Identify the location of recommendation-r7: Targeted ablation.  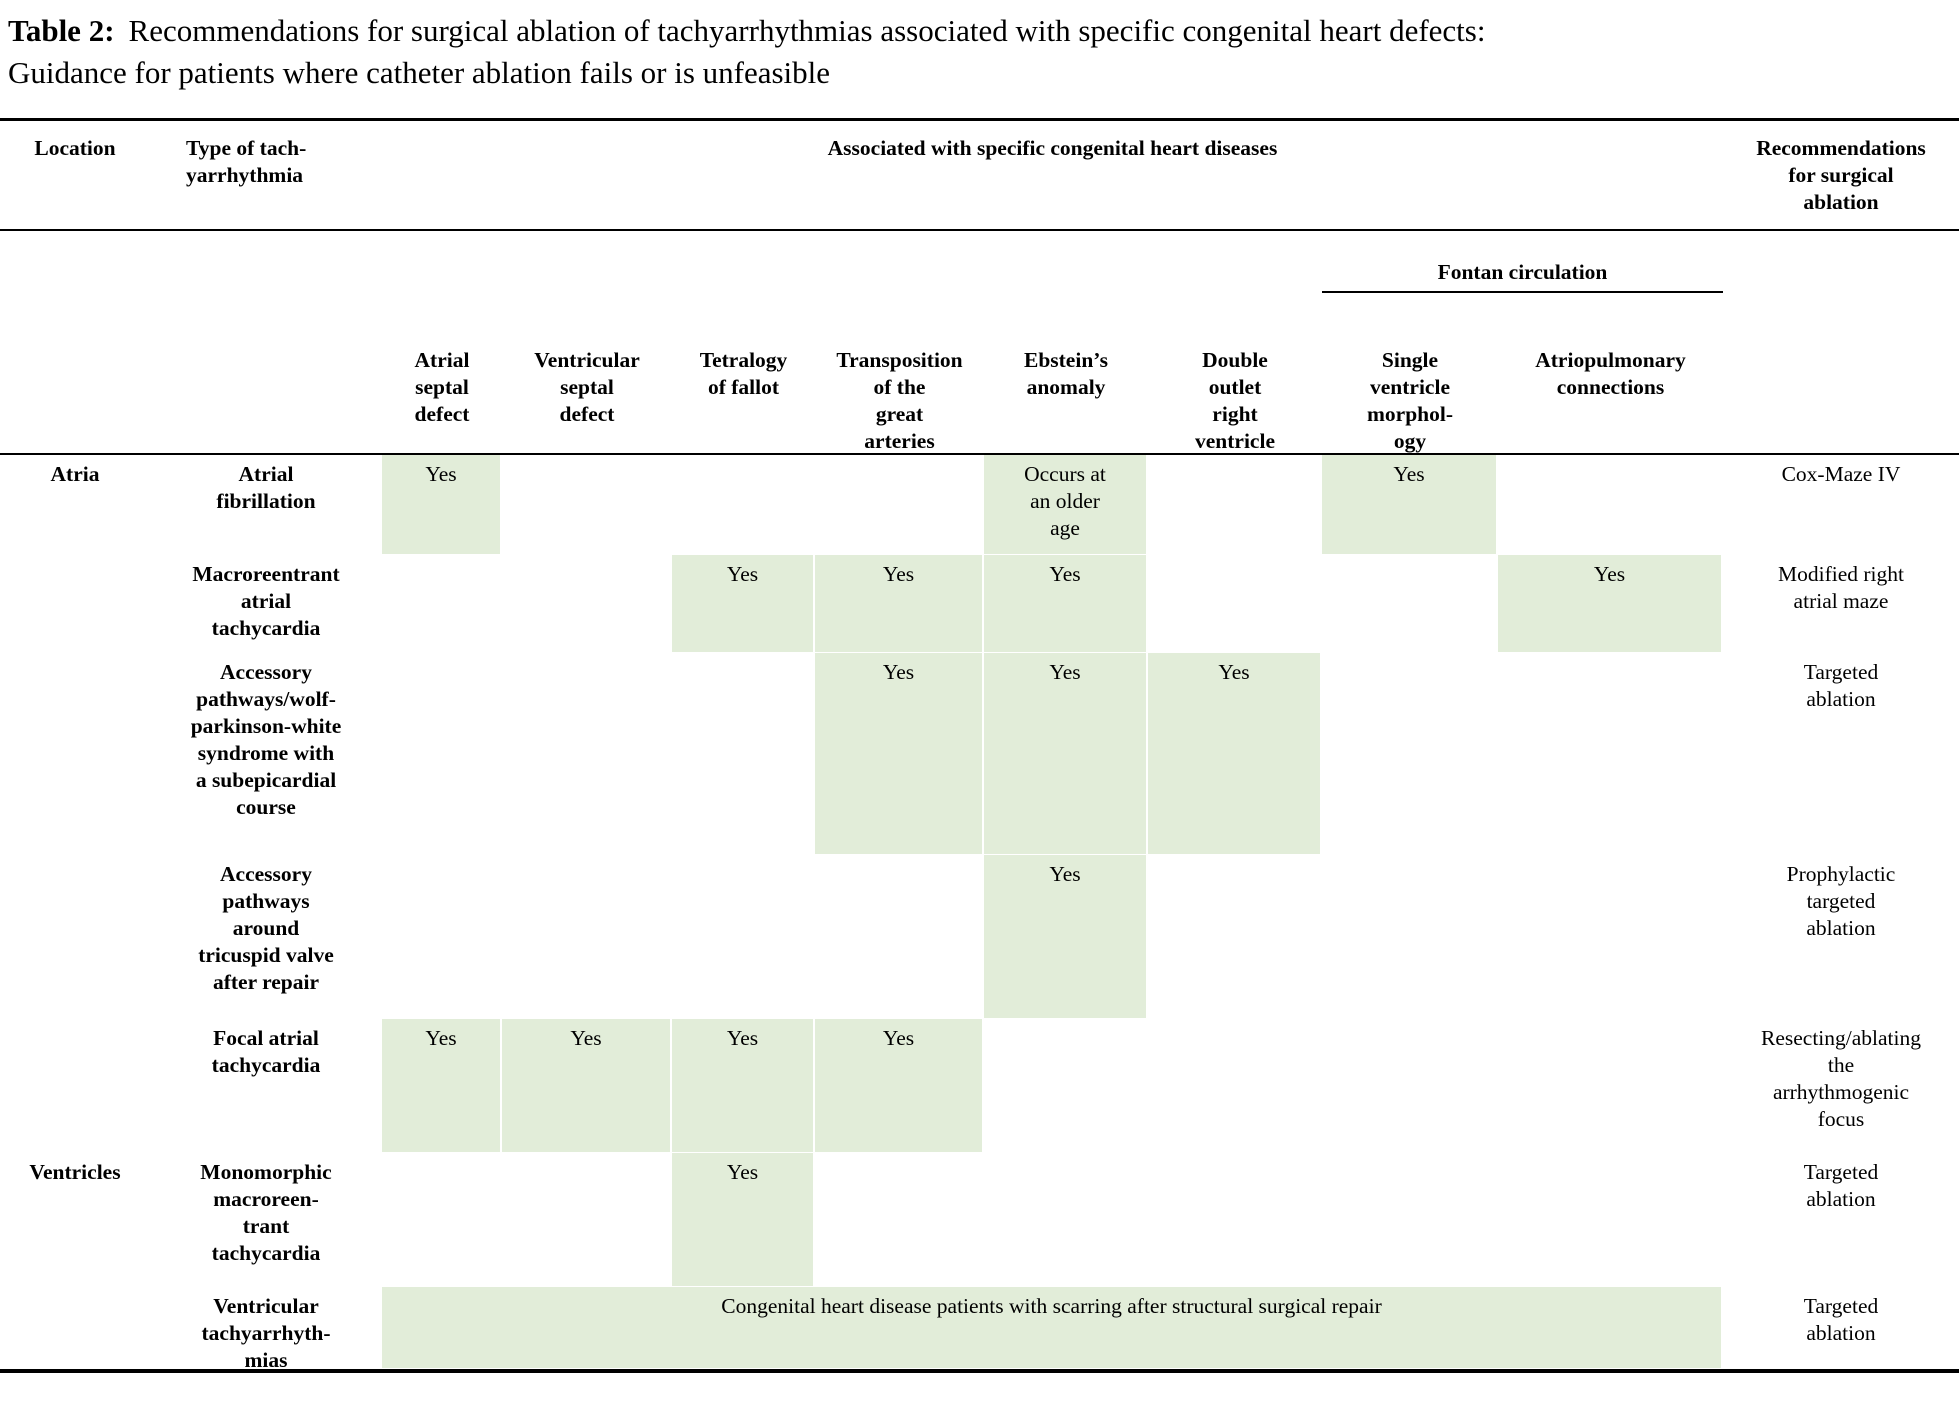
(1841, 1319).